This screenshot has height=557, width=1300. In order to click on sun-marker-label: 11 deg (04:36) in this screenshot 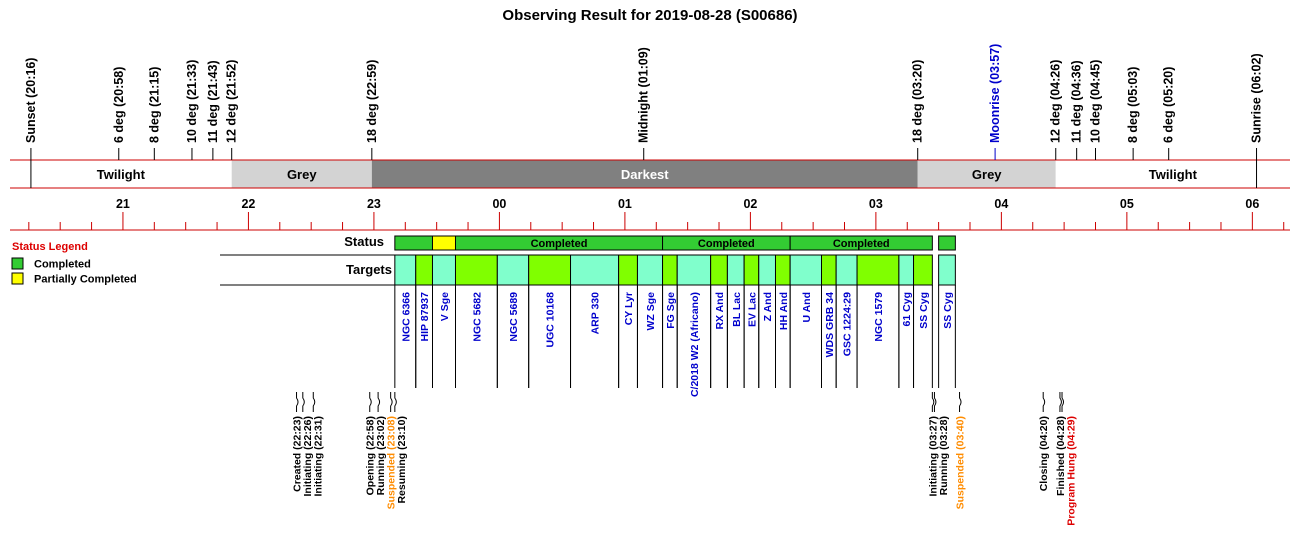, I will do `click(1077, 101)`.